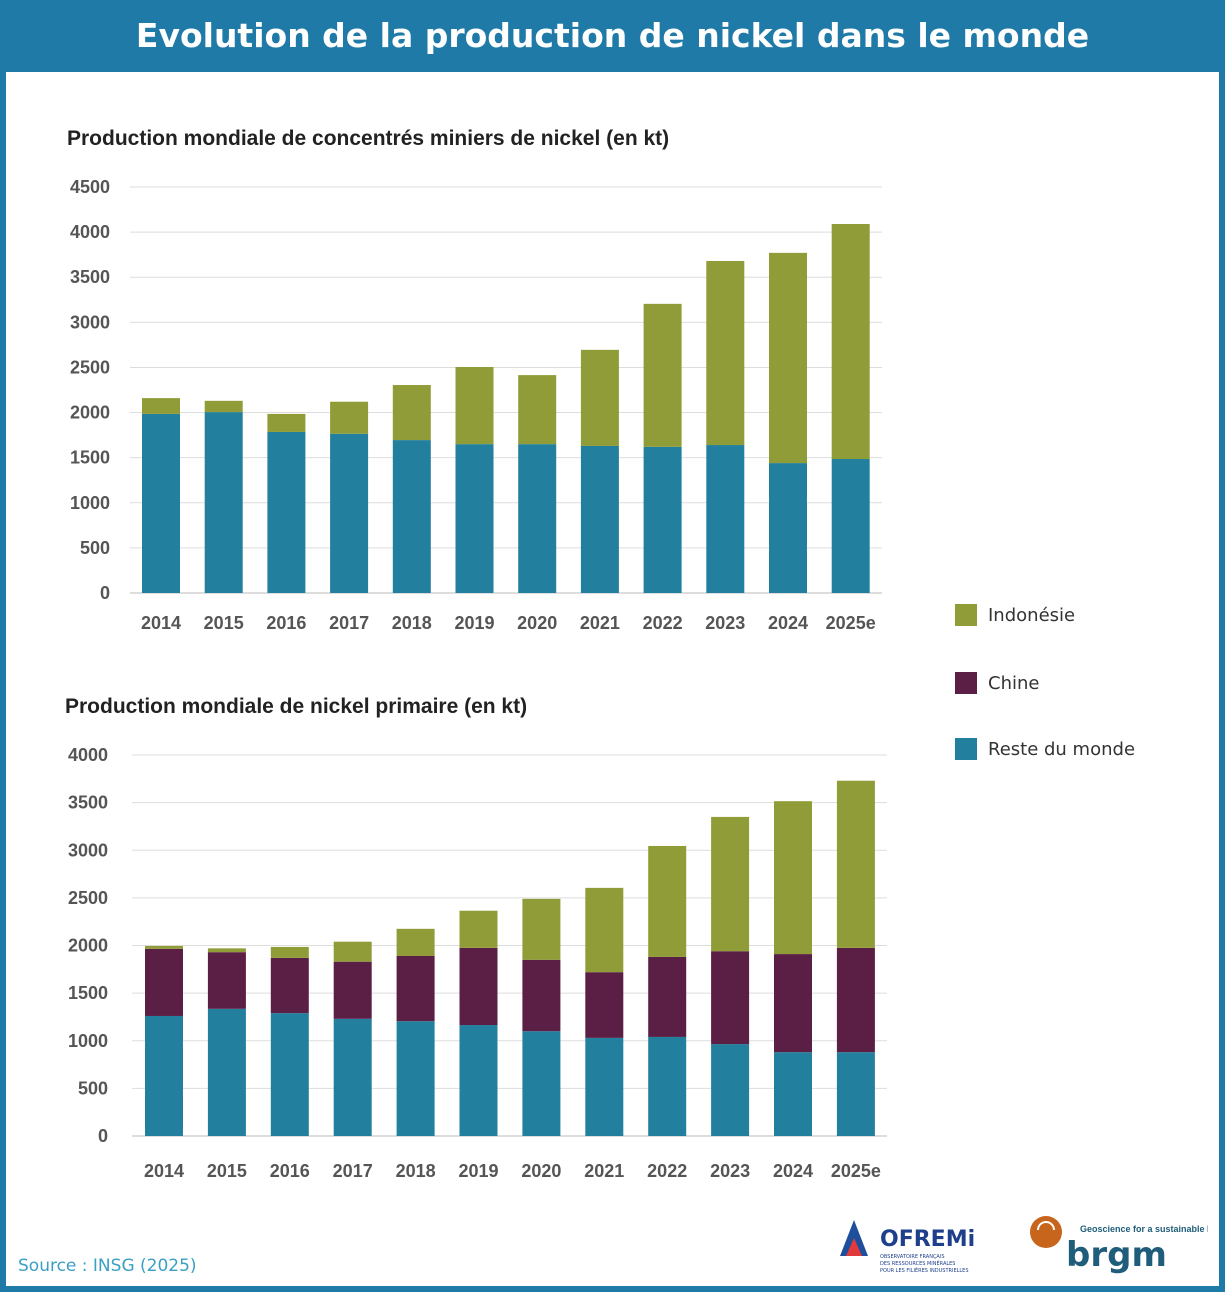 This screenshot has height=1292, width=1225. What do you see at coordinates (793, 1003) in the screenshot?
I see `bar-chine-2024` at bounding box center [793, 1003].